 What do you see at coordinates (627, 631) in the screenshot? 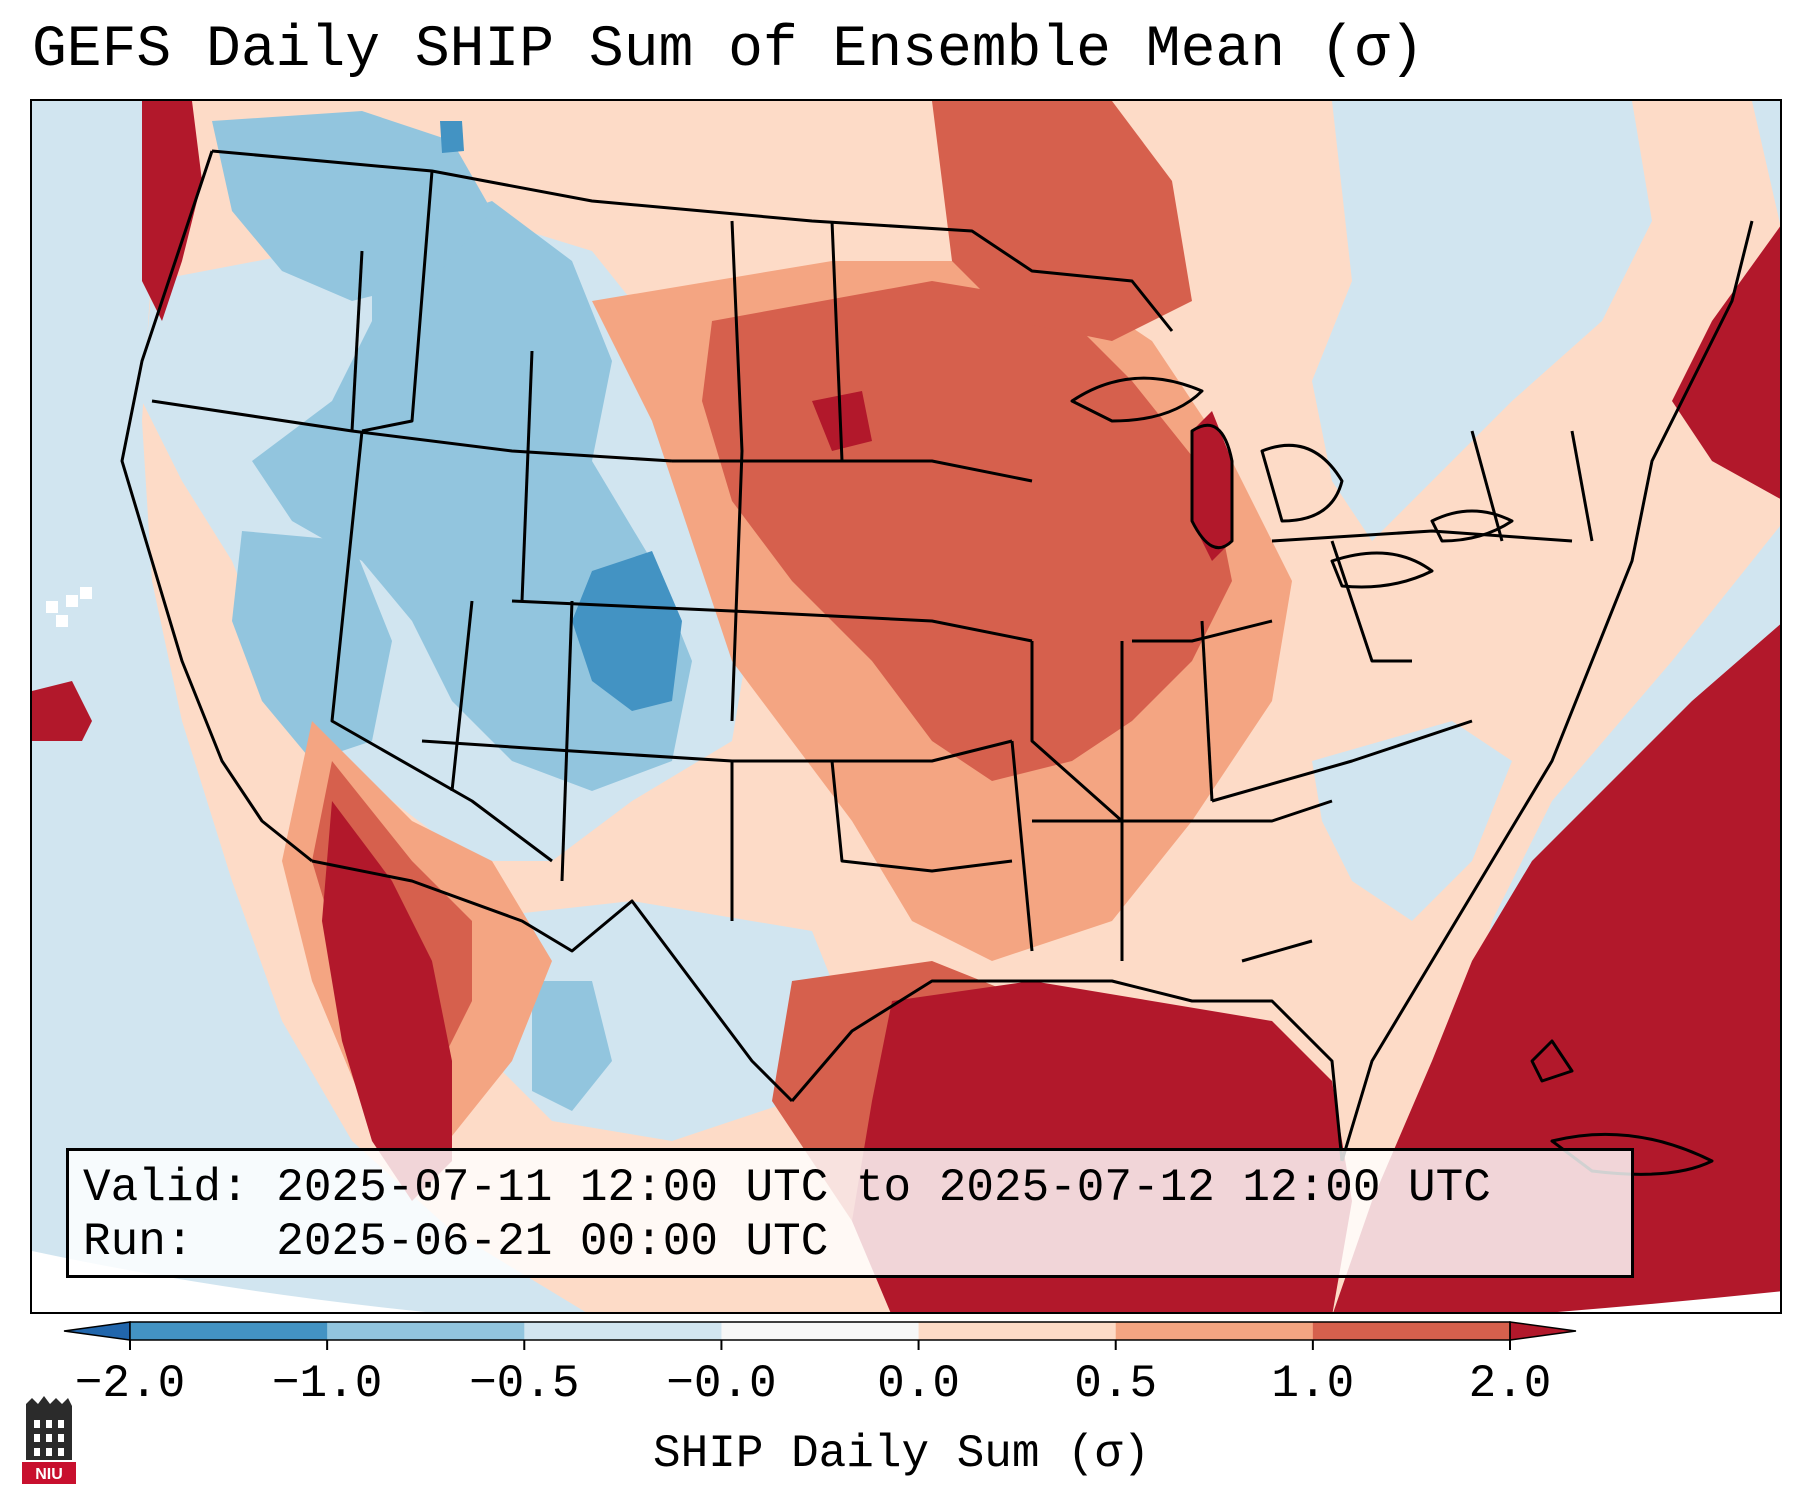
I see `field-colorado-strong-negative` at bounding box center [627, 631].